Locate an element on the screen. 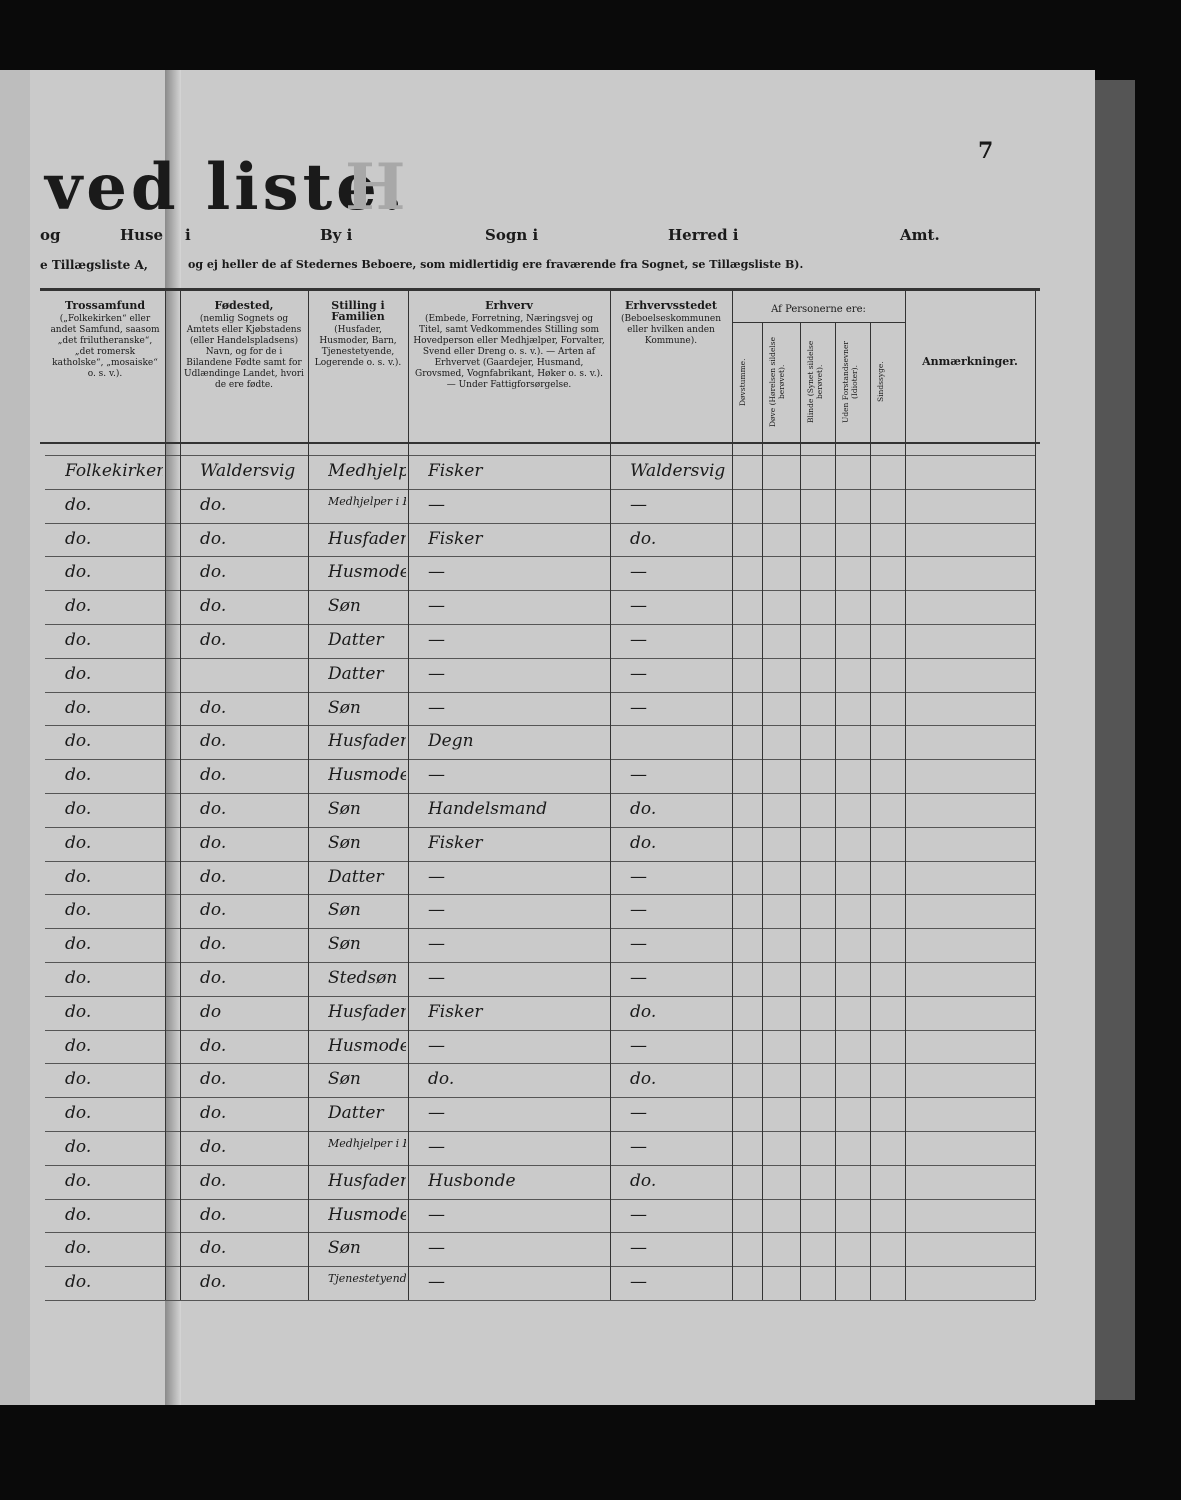 This screenshot has height=1500, width=1181. handwritten-entry: do is located at coordinates (211, 1011).